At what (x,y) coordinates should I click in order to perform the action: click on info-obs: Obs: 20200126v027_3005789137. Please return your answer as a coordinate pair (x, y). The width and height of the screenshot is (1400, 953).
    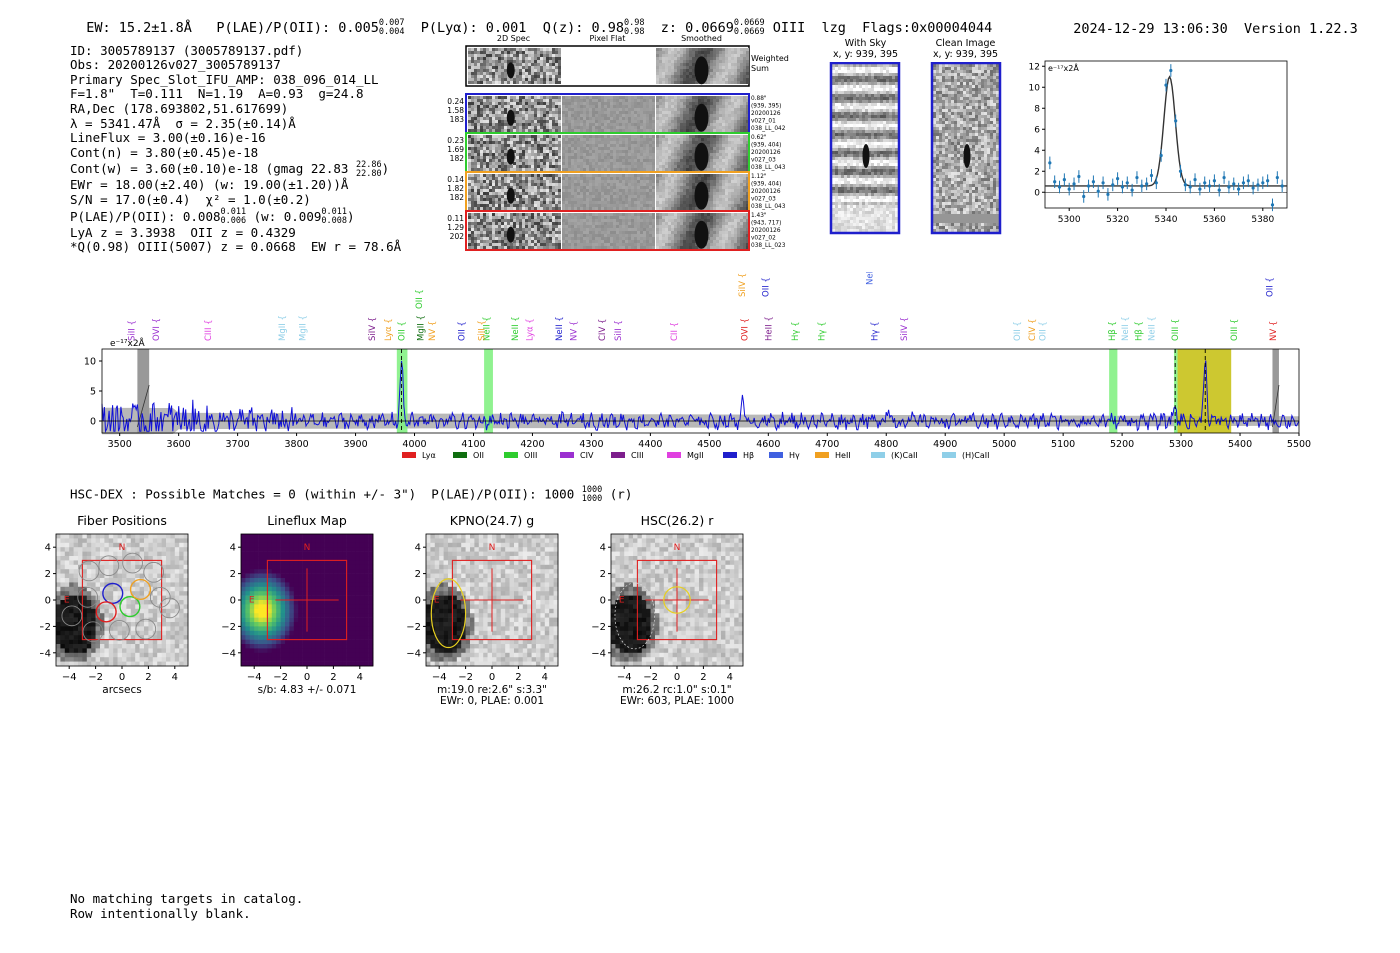
    Looking at the image, I should click on (175, 65).